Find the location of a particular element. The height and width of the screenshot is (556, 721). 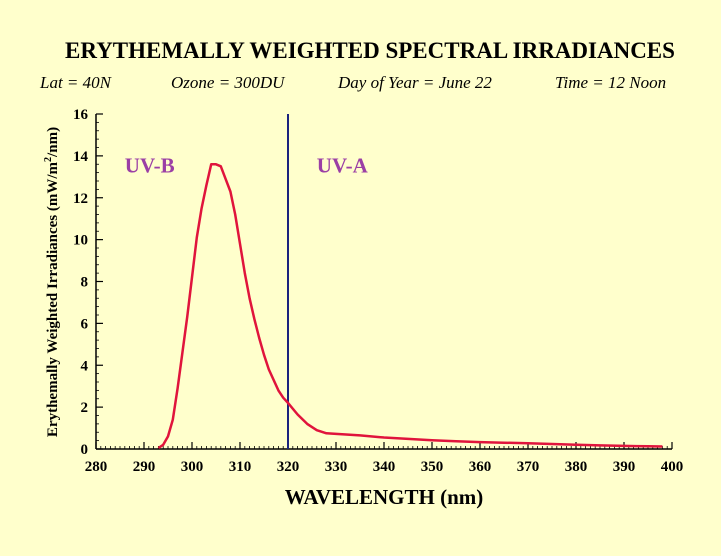

y-axis-title-main: Erythemally Weighted Irradiances (mW/m is located at coordinates (53, 299).